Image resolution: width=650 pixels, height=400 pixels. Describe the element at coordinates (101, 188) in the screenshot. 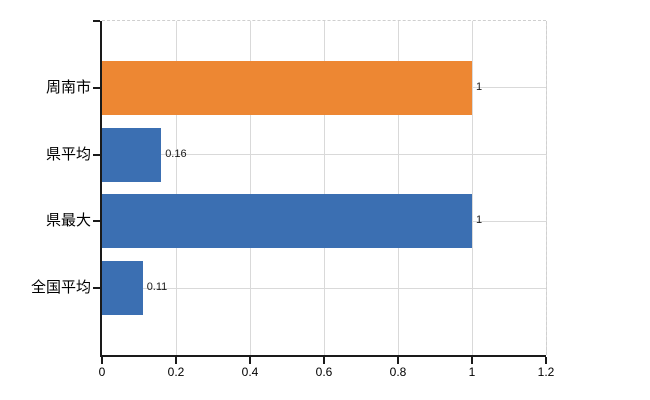

I see `y-axis-line` at that location.